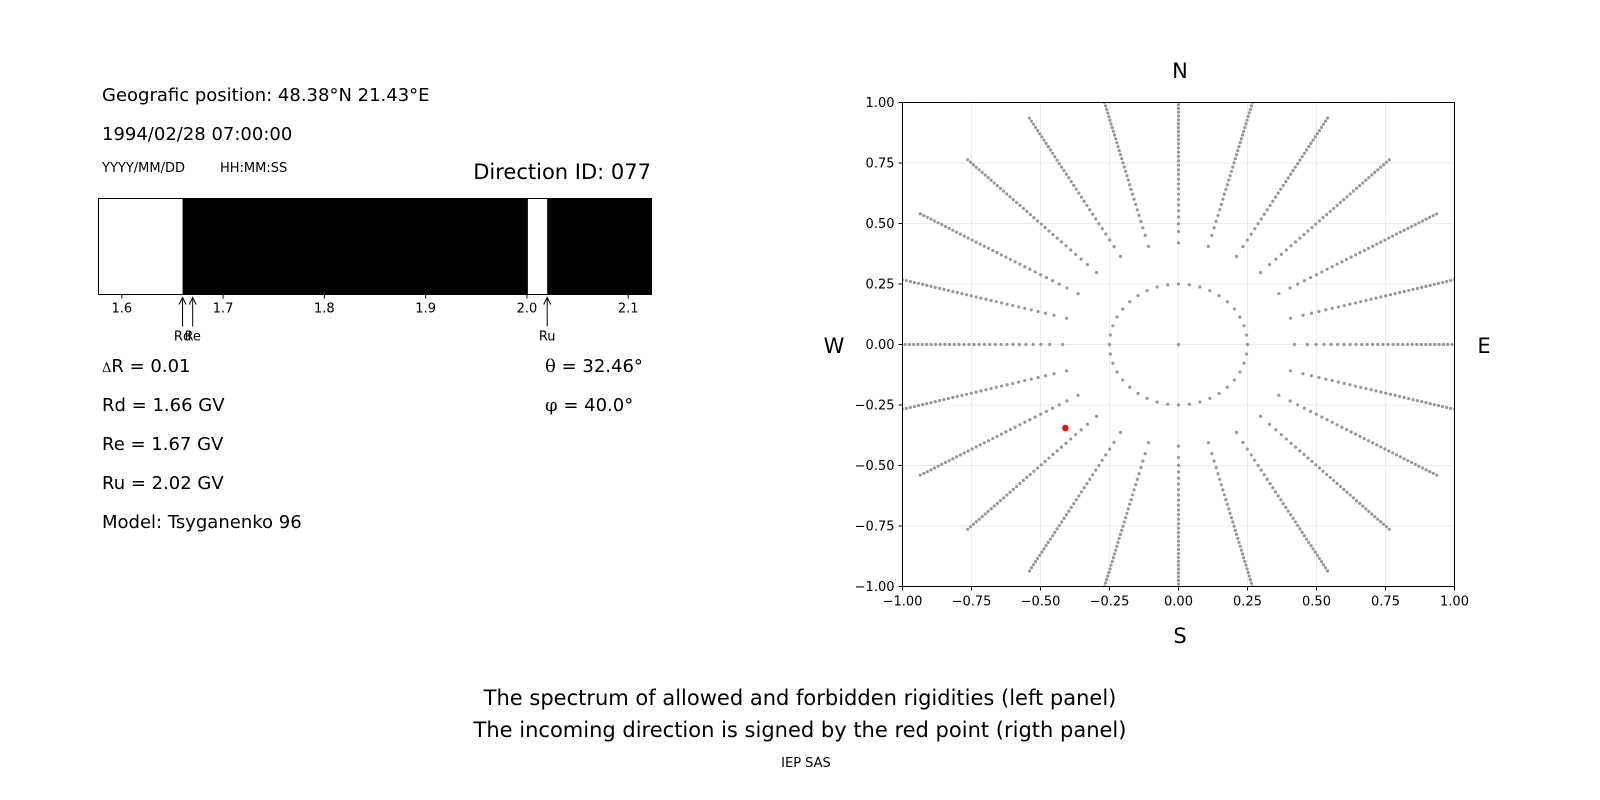 Image resolution: width=1600 pixels, height=800 pixels. Describe the element at coordinates (628, 309) in the screenshot. I see `spectrum-tick-label: 2.1` at that location.